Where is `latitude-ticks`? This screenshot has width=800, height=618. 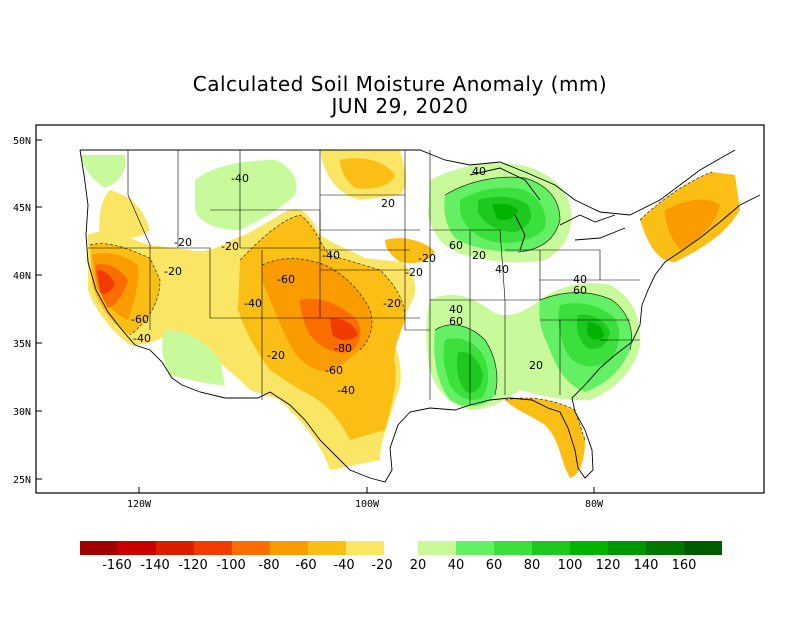 latitude-ticks is located at coordinates (39, 309).